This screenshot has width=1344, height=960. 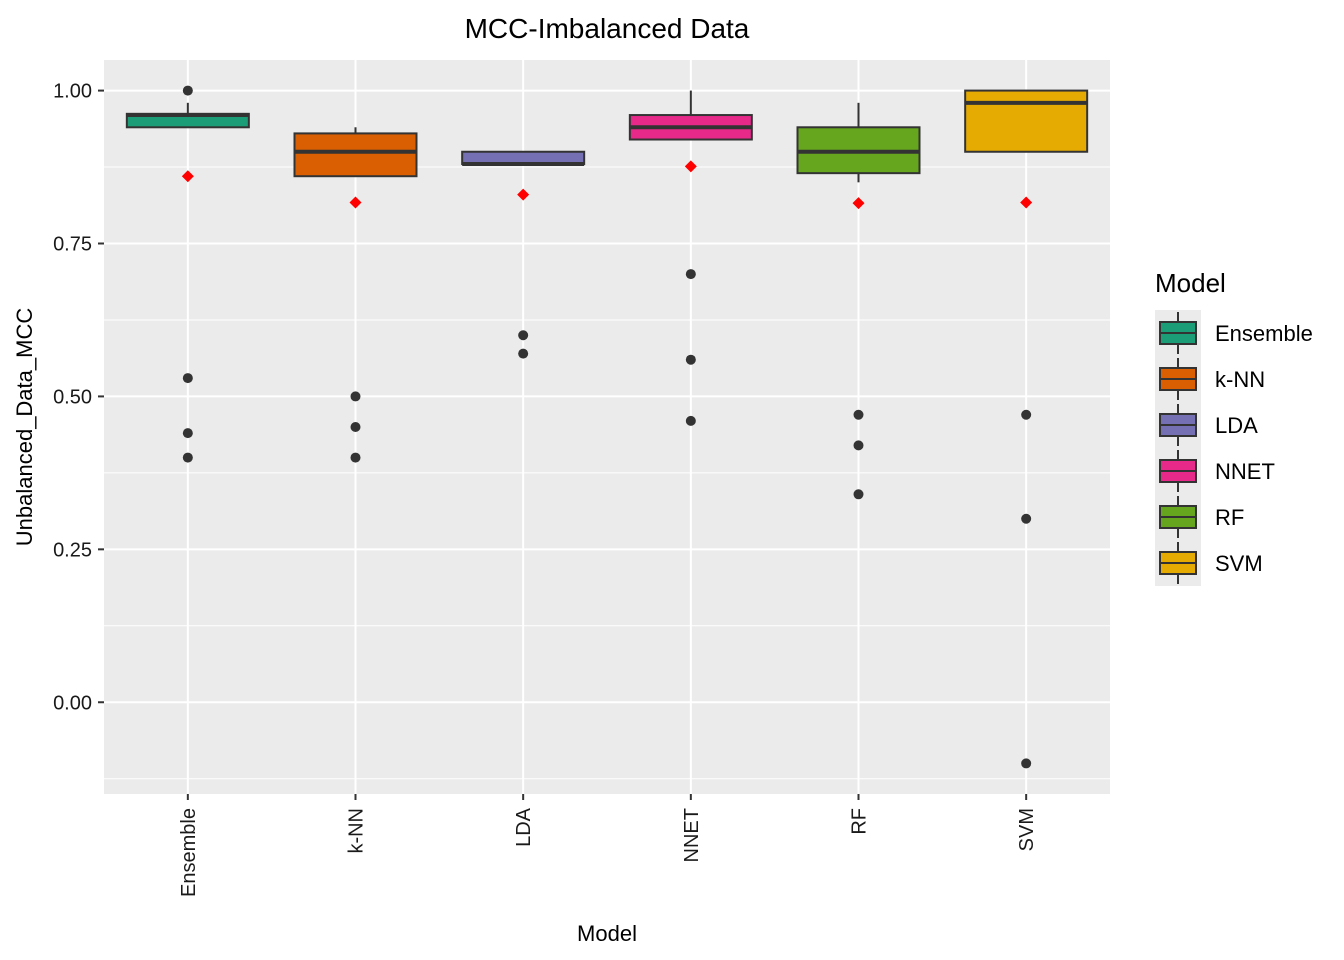 What do you see at coordinates (72, 550) in the screenshot?
I see `y-tick-label: 0.25` at bounding box center [72, 550].